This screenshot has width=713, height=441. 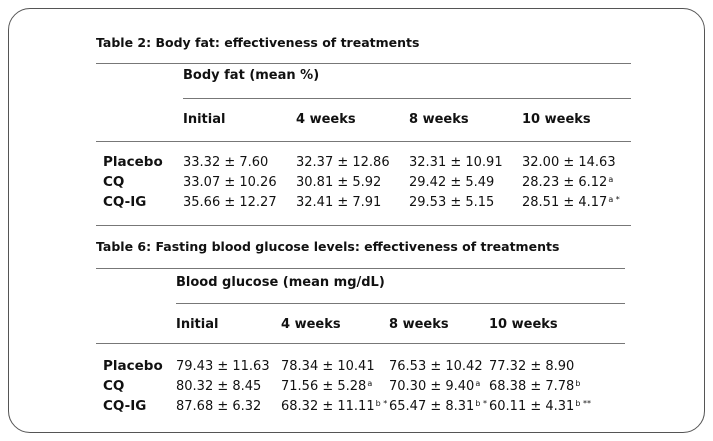 I want to click on cell-value: 32.00 ± 14.63, so click(x=569, y=162).